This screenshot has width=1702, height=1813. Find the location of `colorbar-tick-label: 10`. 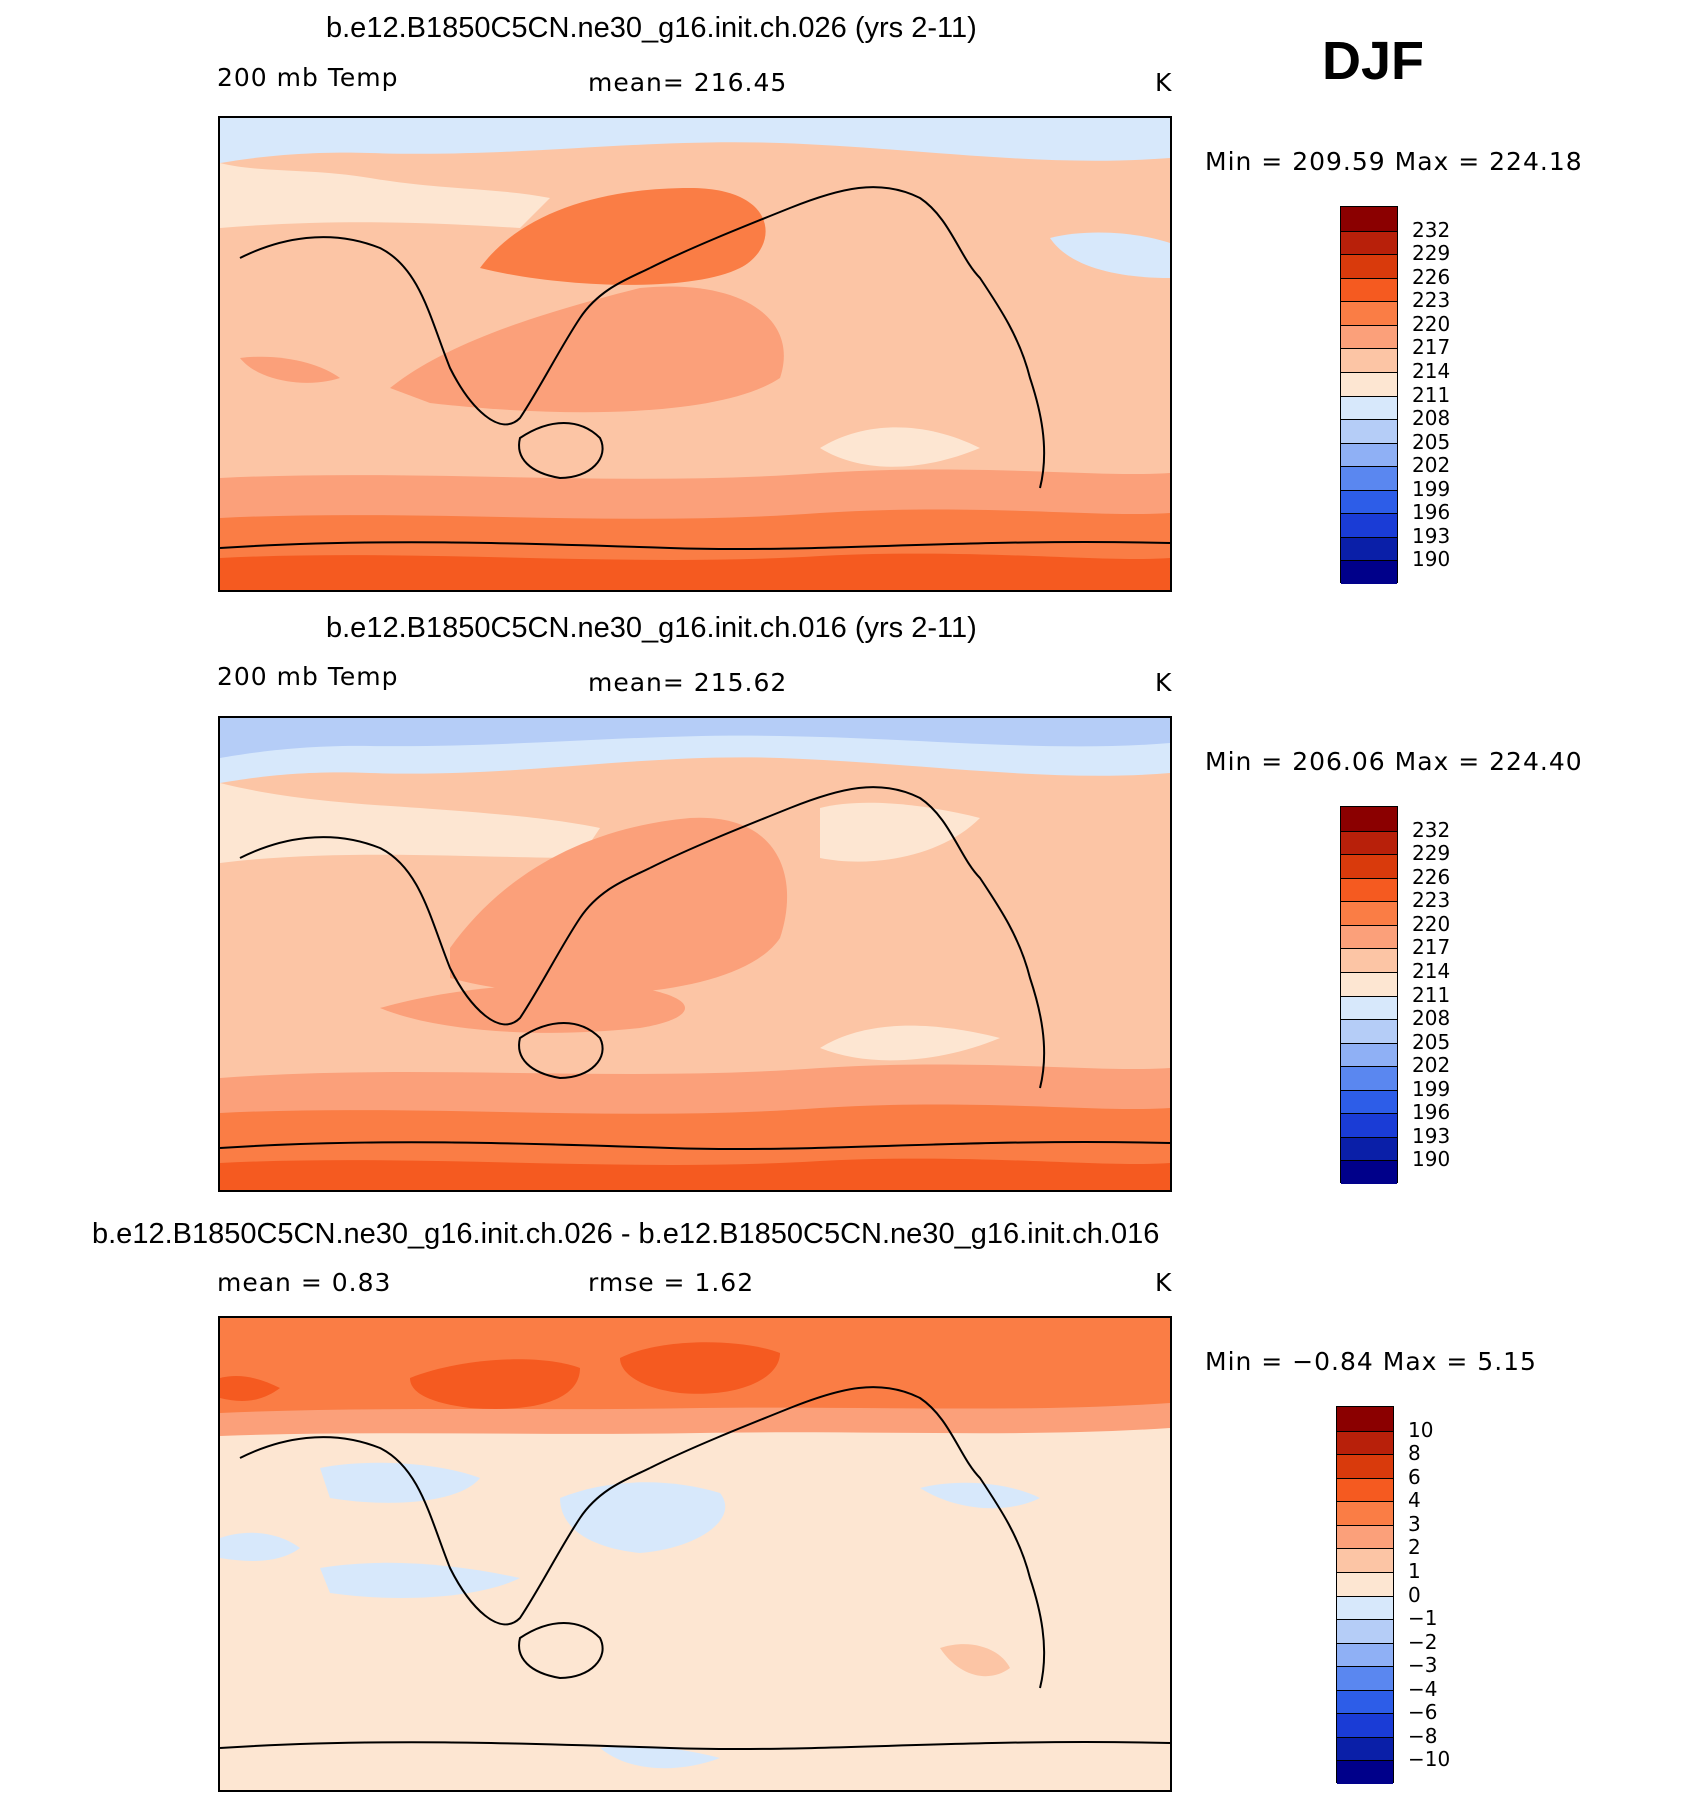

colorbar-tick-label: 10 is located at coordinates (1421, 1429).